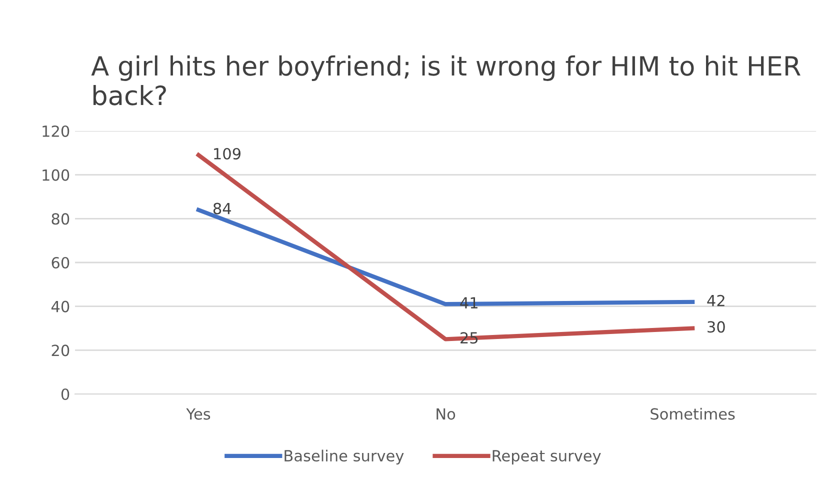 Image resolution: width=828 pixels, height=488 pixels. Describe the element at coordinates (61, 219) in the screenshot. I see `y-tick-label: 80` at that location.